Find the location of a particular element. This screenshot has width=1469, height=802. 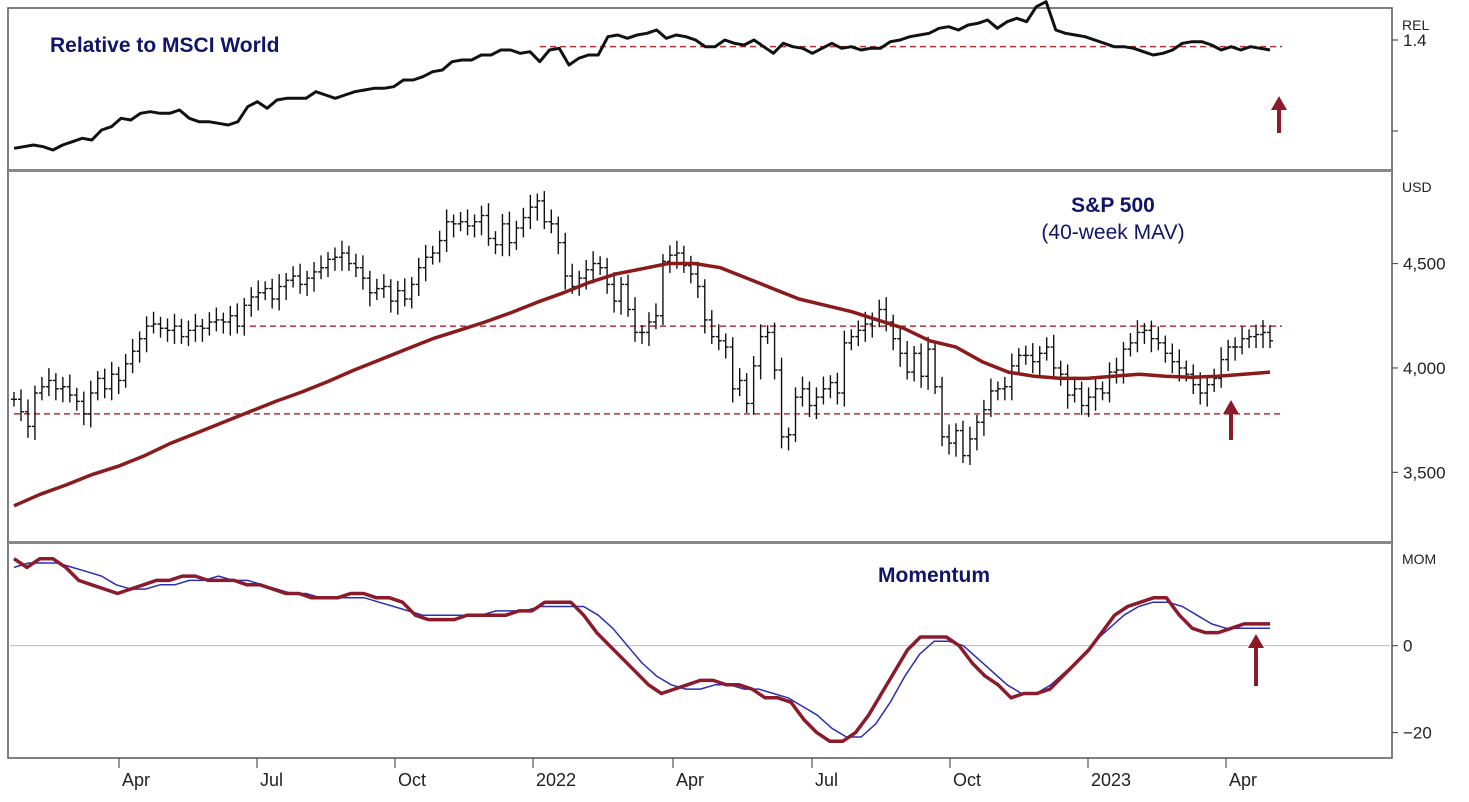

x-tick-label: 2023 is located at coordinates (1111, 780).